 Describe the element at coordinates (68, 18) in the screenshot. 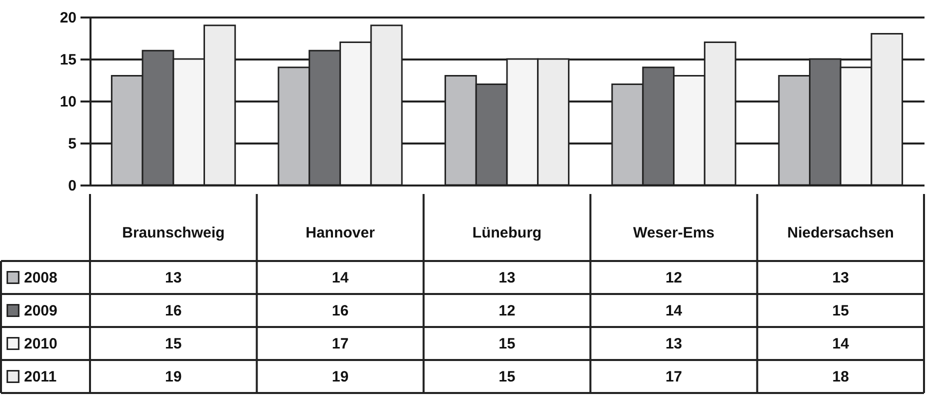

I see `y-tick-label: 20` at that location.